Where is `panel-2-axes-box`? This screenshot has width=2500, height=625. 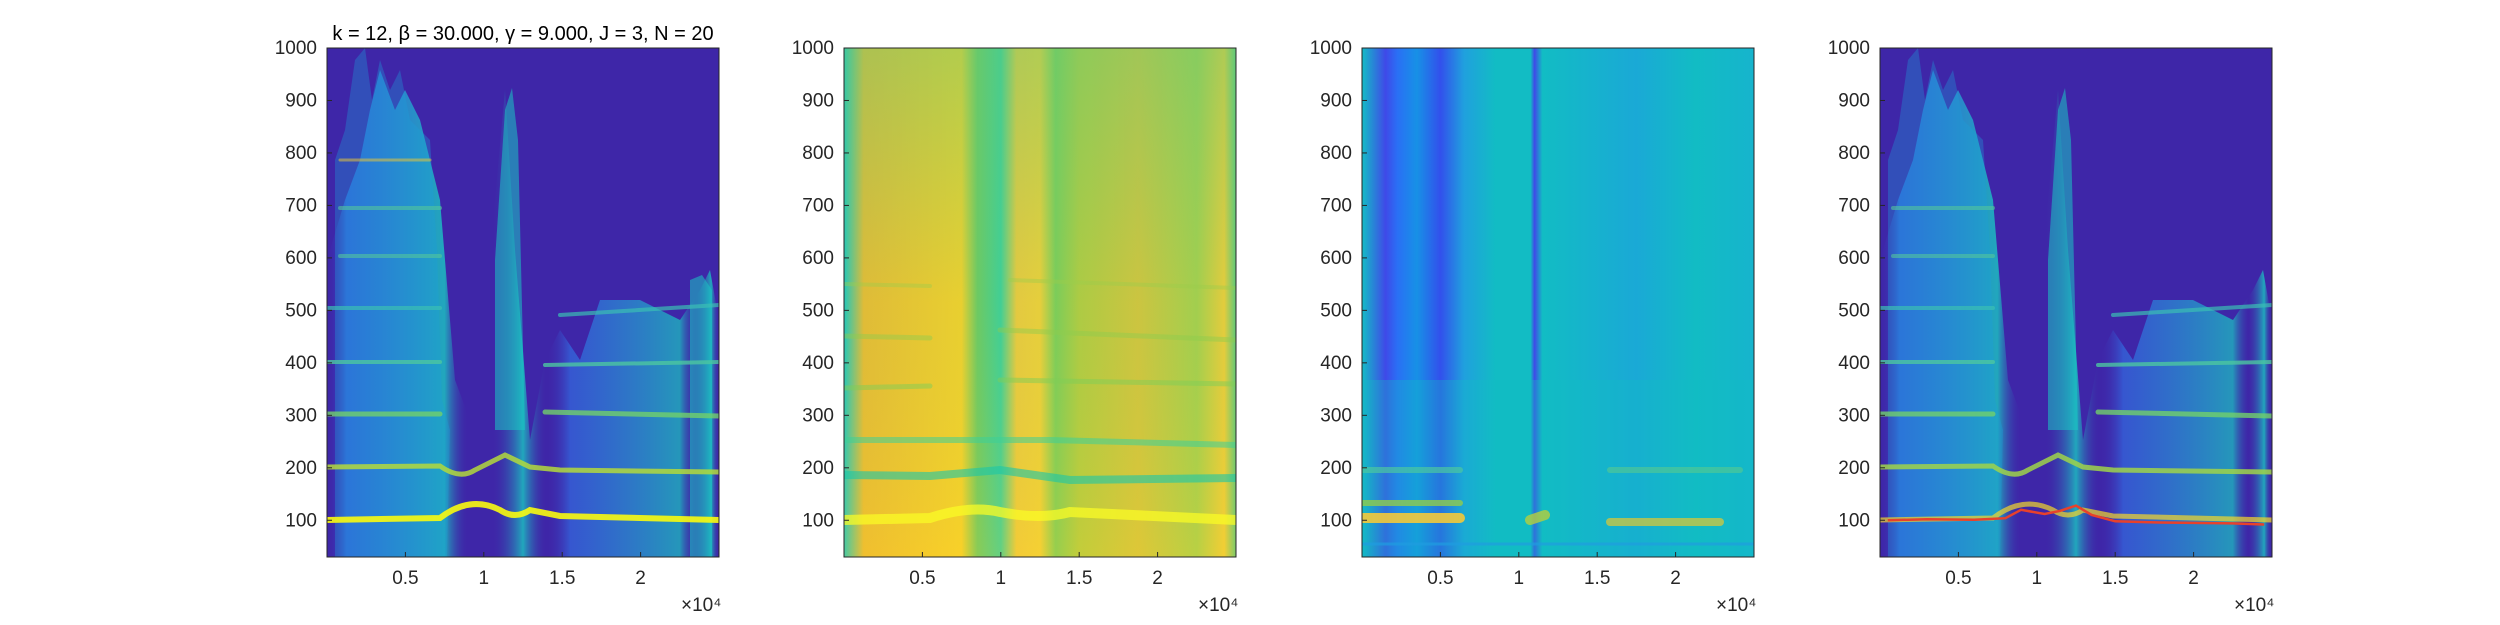 panel-2-axes-box is located at coordinates (1040, 302).